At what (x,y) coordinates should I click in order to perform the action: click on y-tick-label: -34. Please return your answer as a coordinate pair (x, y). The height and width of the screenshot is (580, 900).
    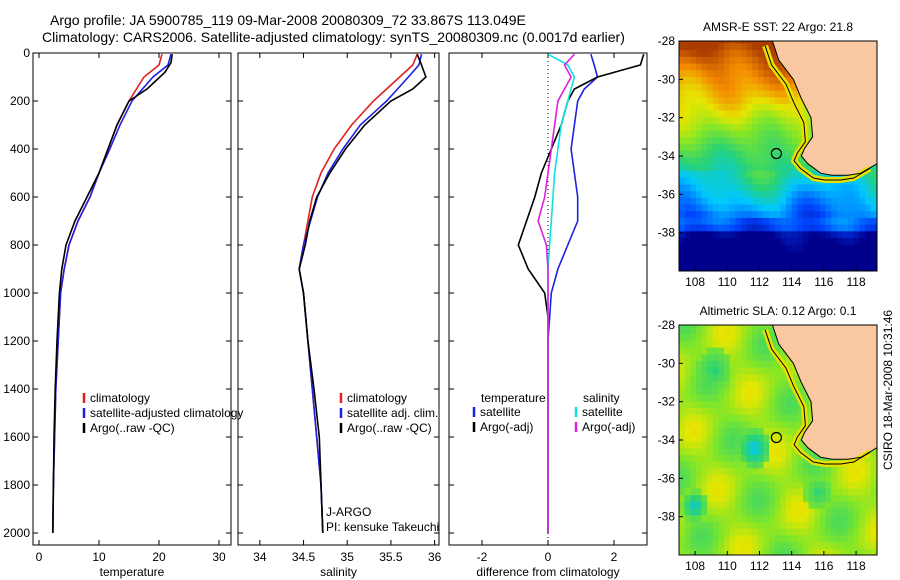
    Looking at the image, I should click on (667, 440).